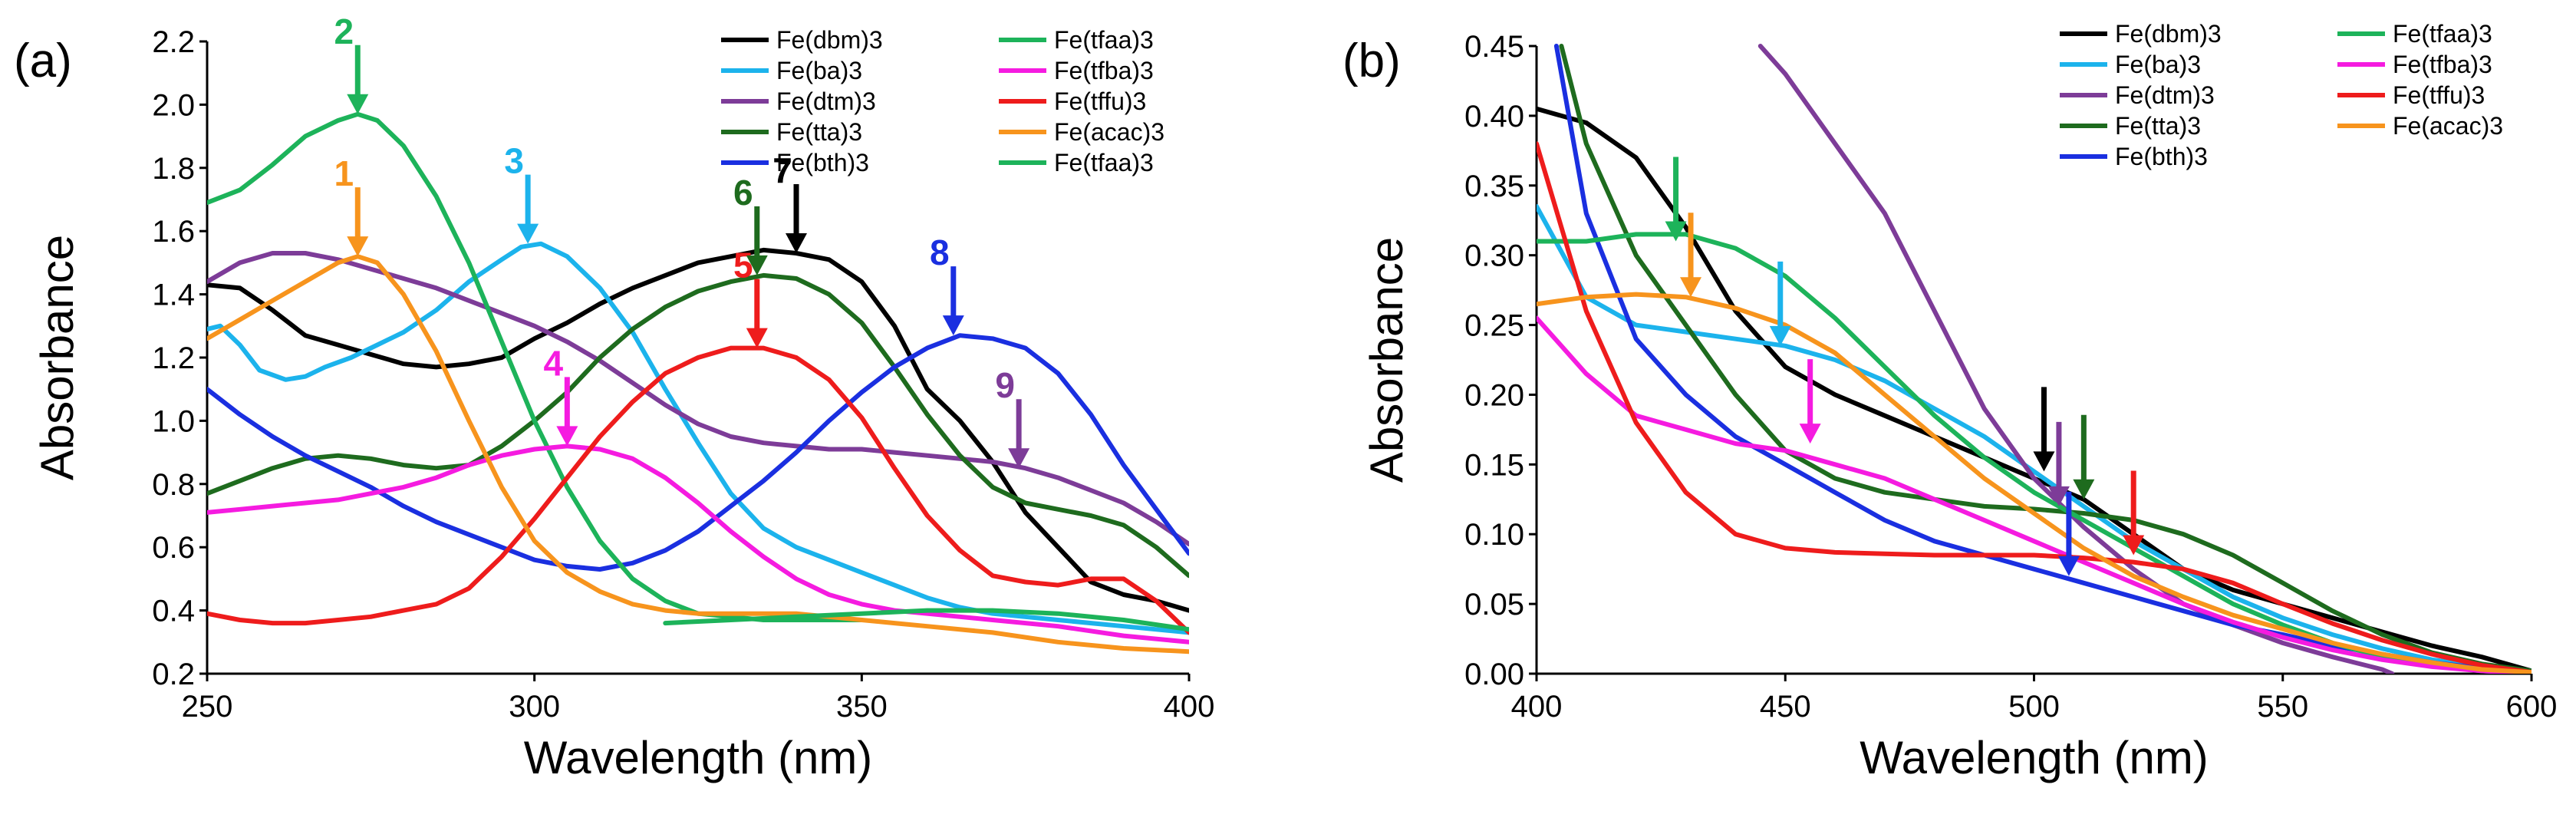 This screenshot has height=821, width=2576. What do you see at coordinates (1494, 326) in the screenshot?
I see `y-tick-label: 0.25` at bounding box center [1494, 326].